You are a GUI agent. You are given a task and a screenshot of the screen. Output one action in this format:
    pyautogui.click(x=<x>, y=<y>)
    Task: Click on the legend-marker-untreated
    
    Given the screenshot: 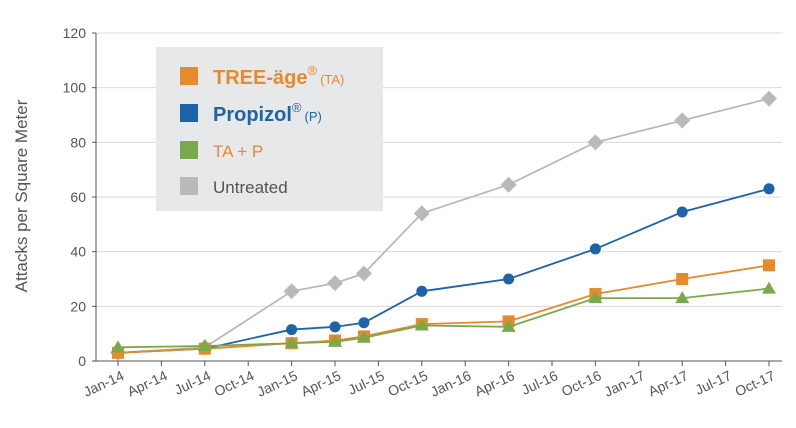 What is the action you would take?
    pyautogui.click(x=189, y=186)
    